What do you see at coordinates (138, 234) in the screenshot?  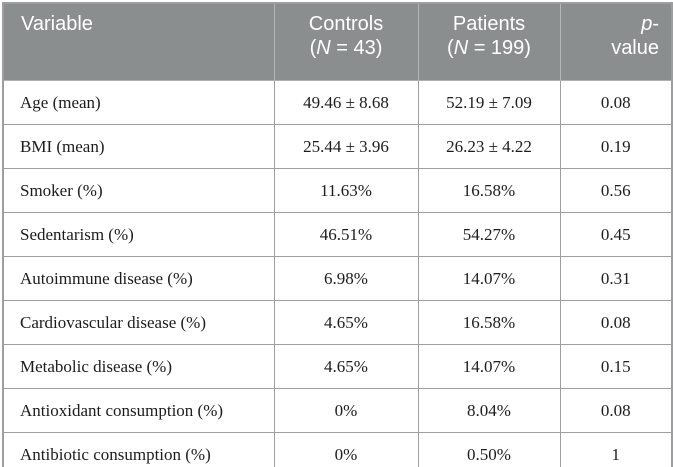 I see `row-label: Sedentarism (%)` at bounding box center [138, 234].